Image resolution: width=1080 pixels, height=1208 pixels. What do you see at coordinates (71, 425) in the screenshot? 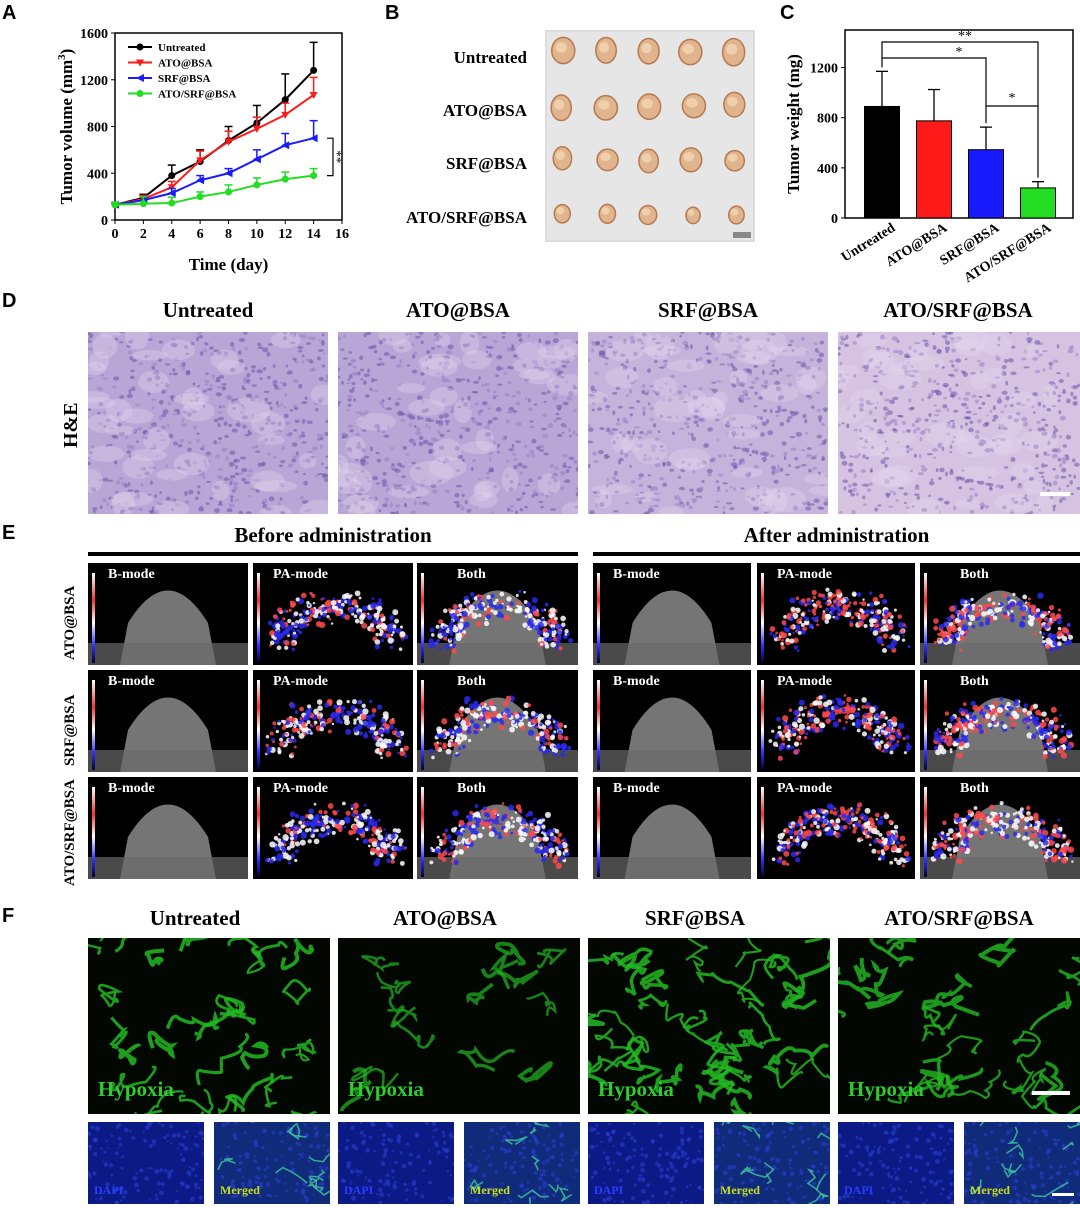
I see `he-row-label: H&E` at bounding box center [71, 425].